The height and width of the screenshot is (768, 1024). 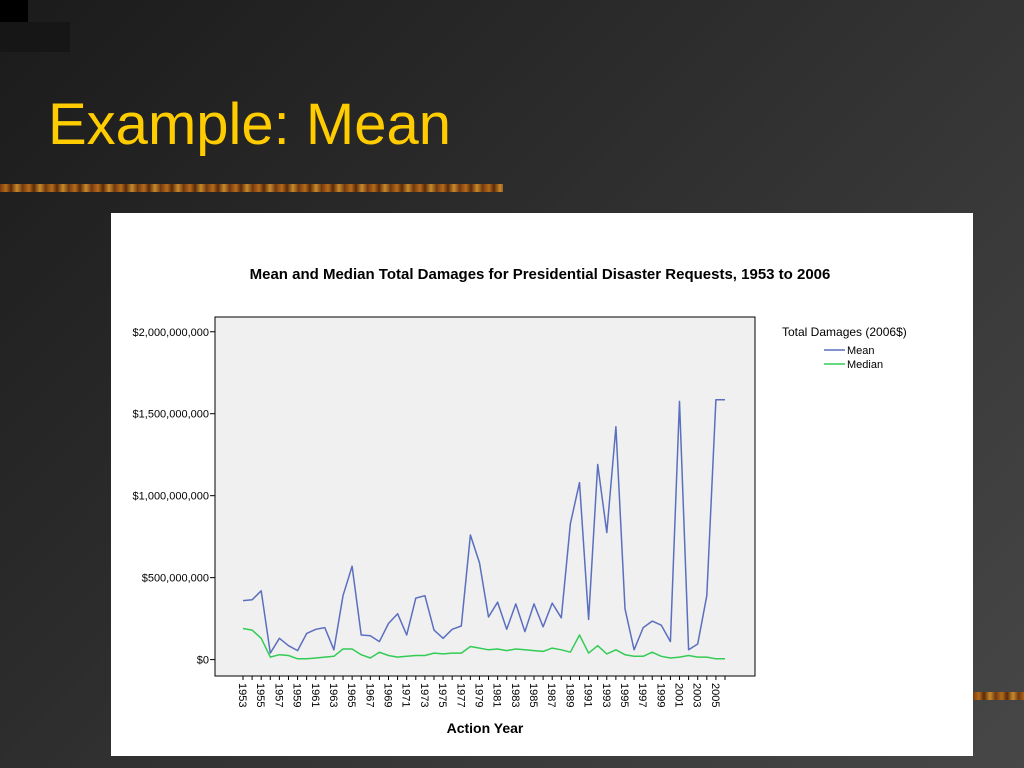 What do you see at coordinates (442, 695) in the screenshot?
I see `x-tick-label: 1975` at bounding box center [442, 695].